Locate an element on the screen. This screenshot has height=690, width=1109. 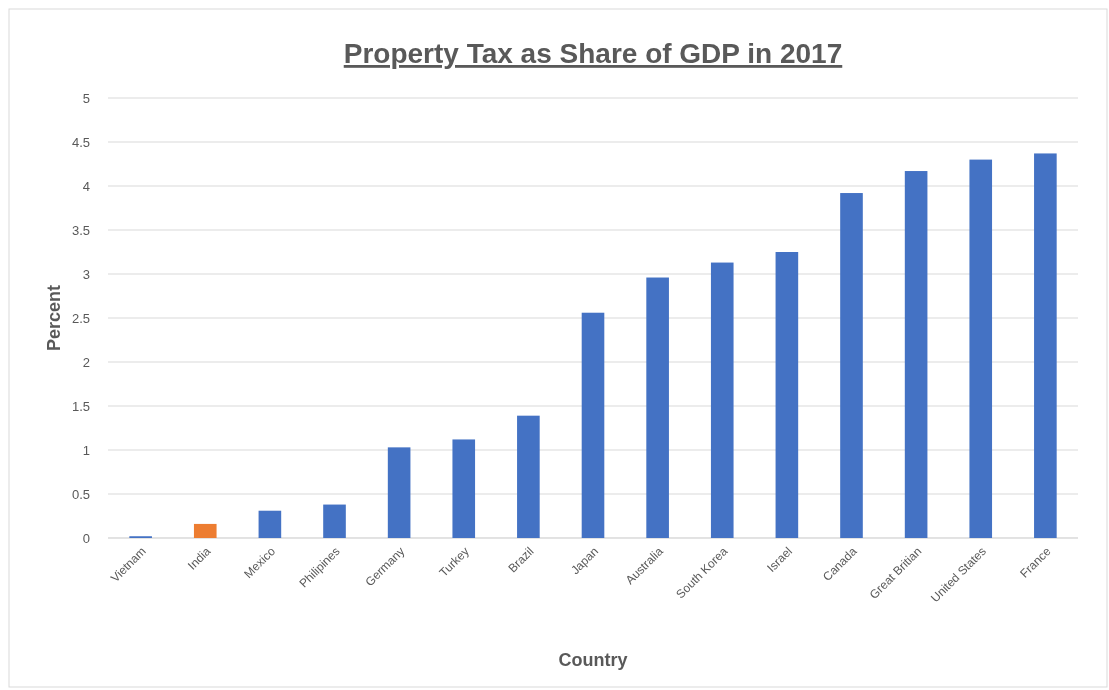
y-tick-label: 4 is located at coordinates (86, 186).